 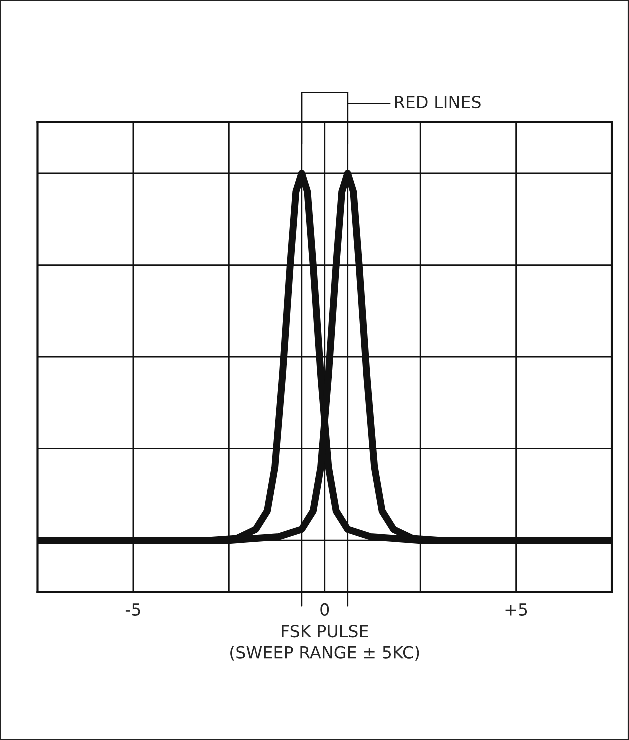 What do you see at coordinates (325, 643) in the screenshot?
I see `x-axis-title: FSK PULSE (SWEEP RANGE ± 5KC)` at bounding box center [325, 643].